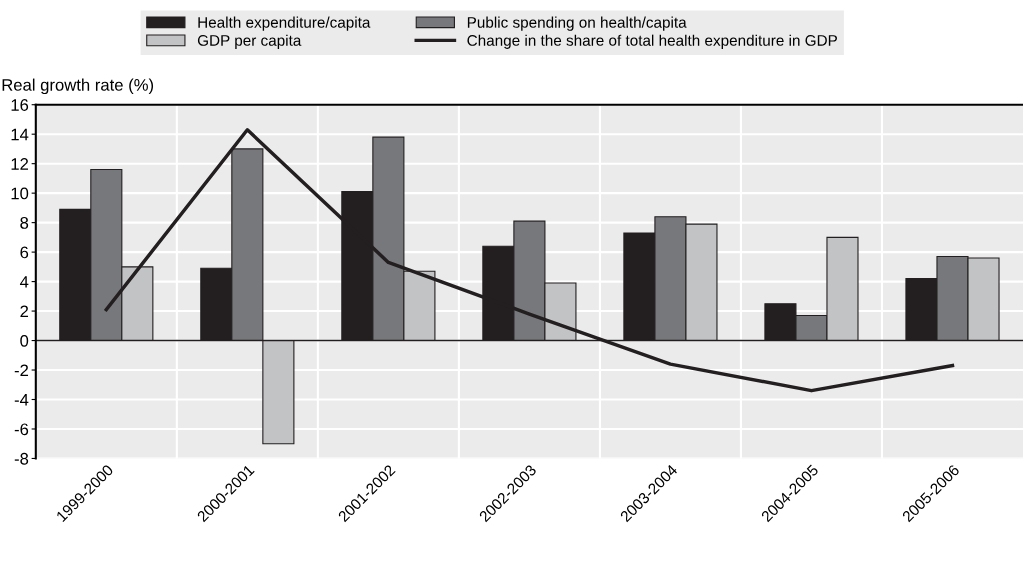 The image size is (1023, 566). I want to click on y-tick-label: 6, so click(24, 252).